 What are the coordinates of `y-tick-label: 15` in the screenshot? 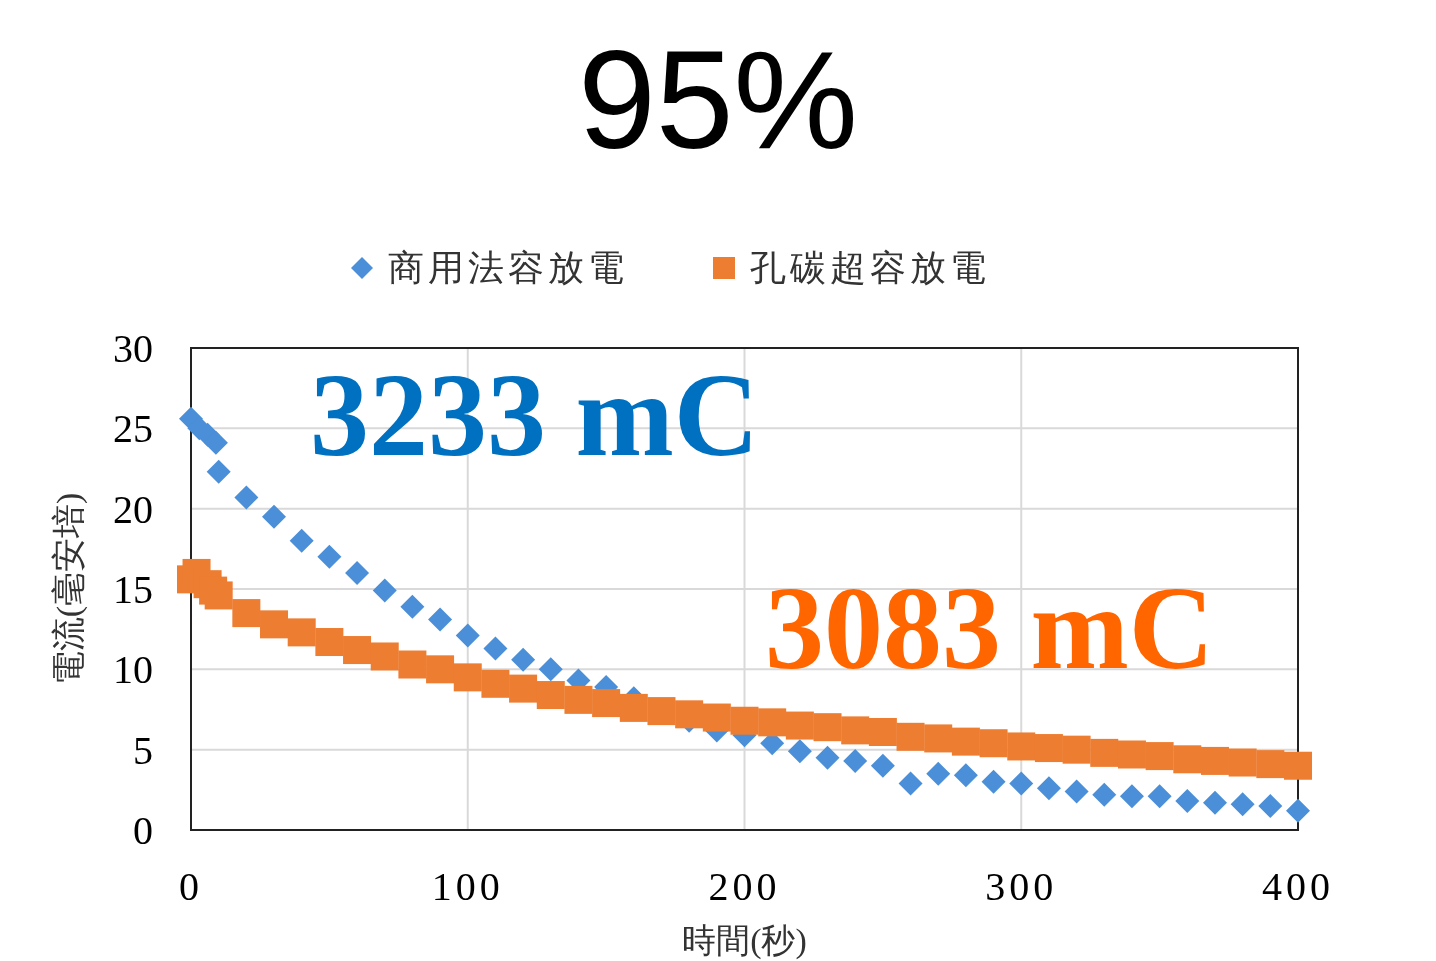 It's located at (133, 589).